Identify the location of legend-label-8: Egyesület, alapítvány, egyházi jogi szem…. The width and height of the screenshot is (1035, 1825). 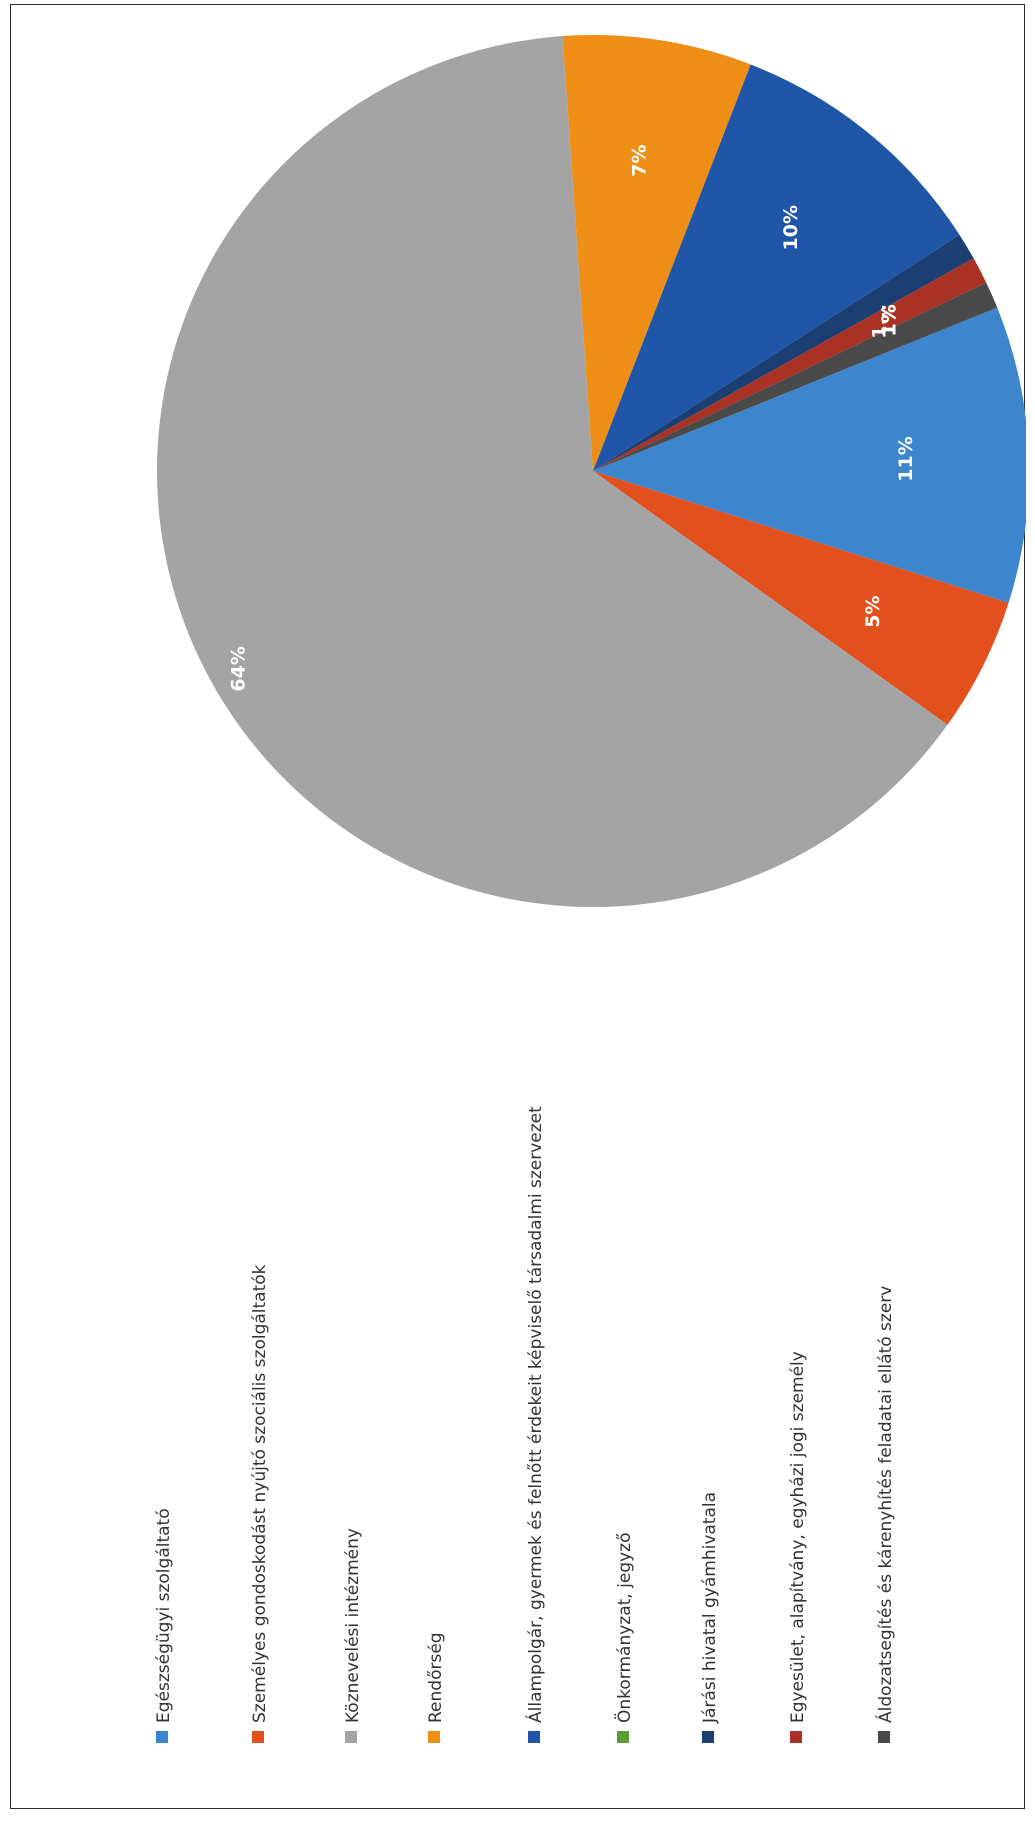
(798, 1537).